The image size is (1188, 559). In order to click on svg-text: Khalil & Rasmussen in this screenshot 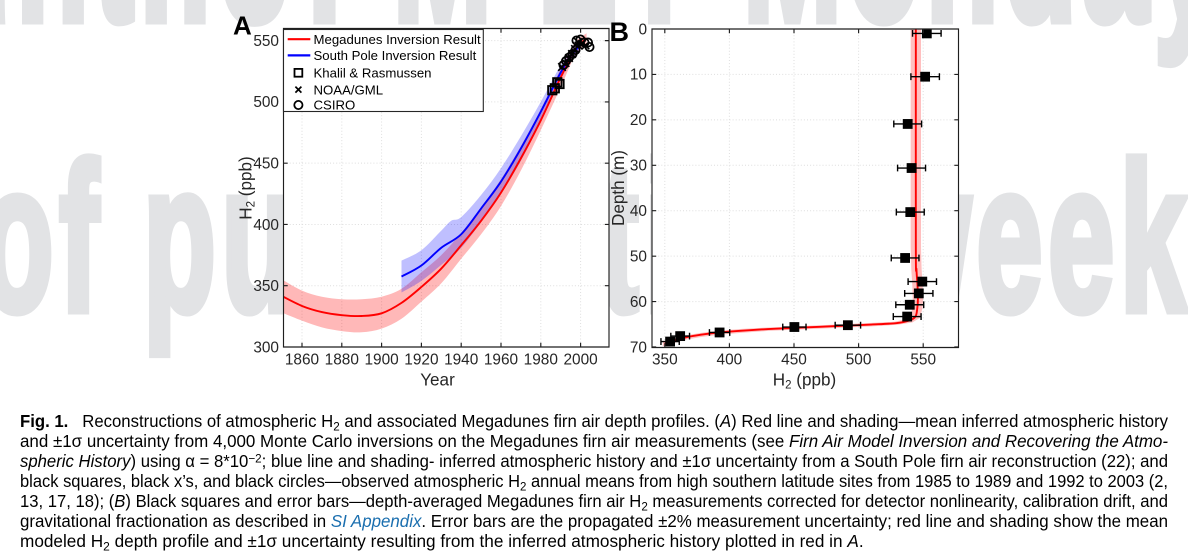, I will do `click(373, 73)`.